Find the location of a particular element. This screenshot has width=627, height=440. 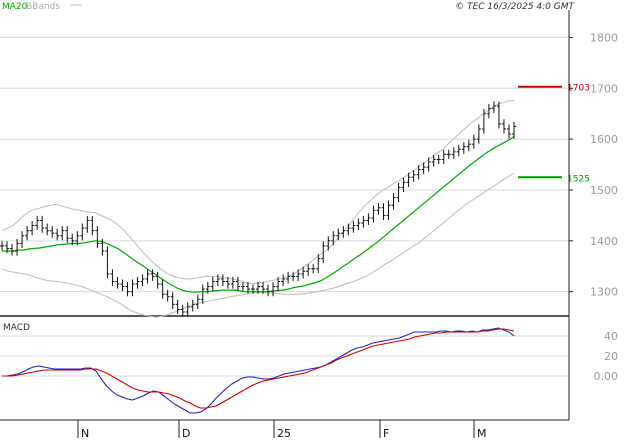

x-tick-label: F is located at coordinates (386, 433).